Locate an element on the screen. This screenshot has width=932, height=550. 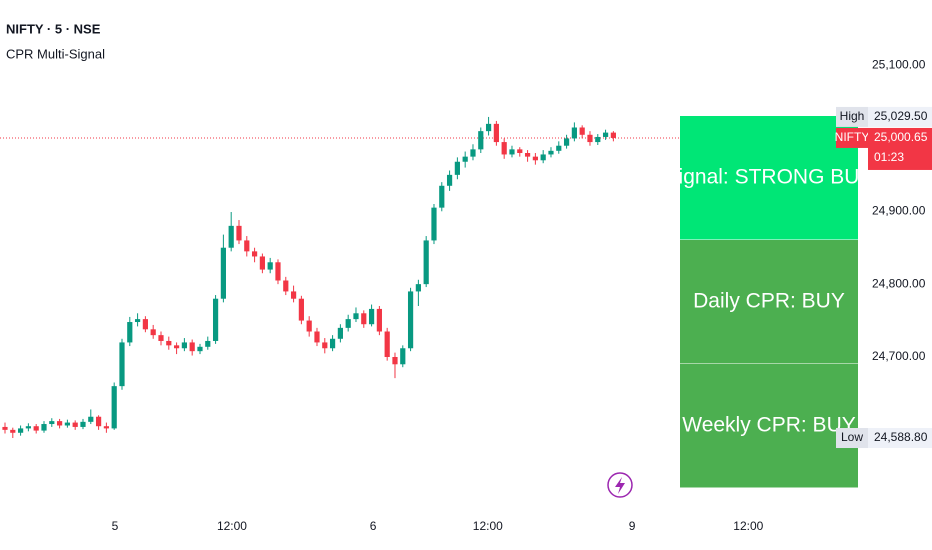
signal-text: Signal: STRONG BUY is located at coordinates (769, 176).